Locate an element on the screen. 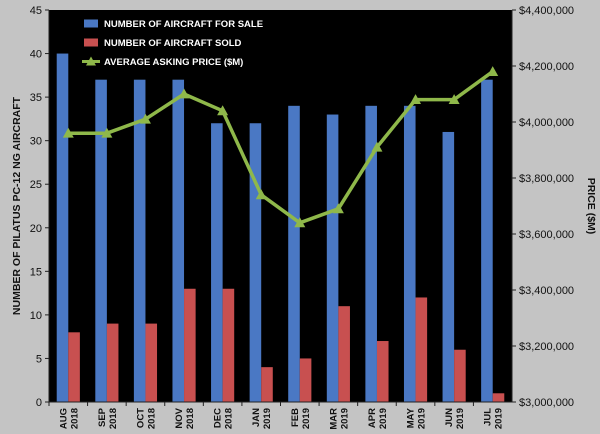 Image resolution: width=600 pixels, height=434 pixels. left-tick-label: 40 is located at coordinates (36, 55).